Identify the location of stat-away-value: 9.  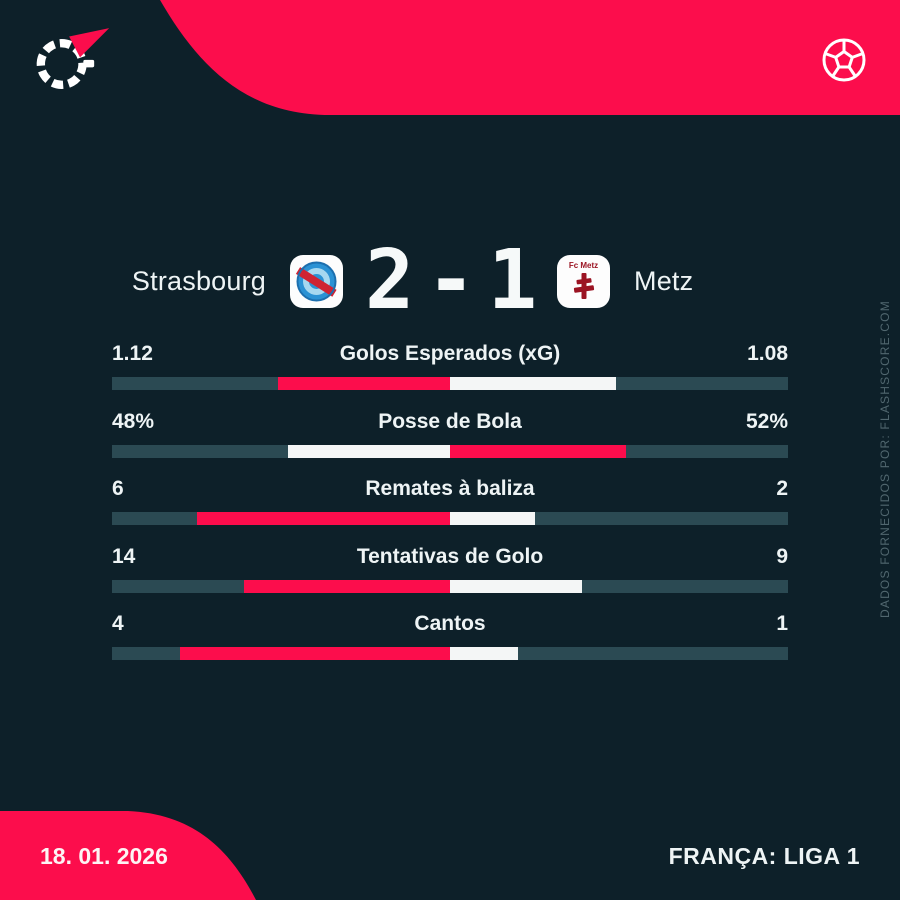
(782, 556).